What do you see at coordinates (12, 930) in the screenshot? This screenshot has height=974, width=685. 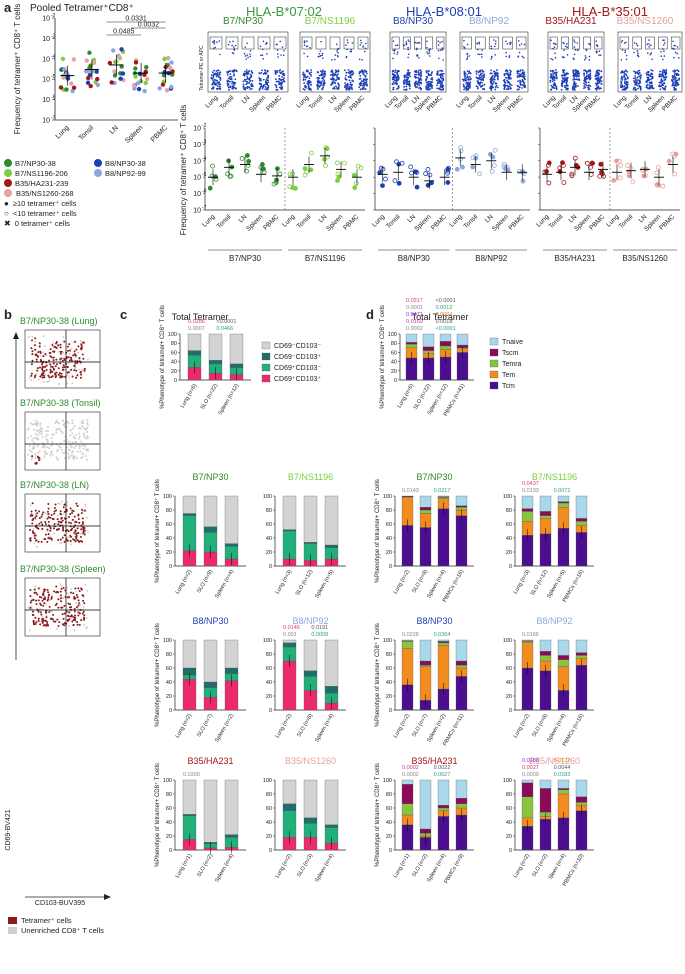 I see `b-legend-swatch` at bounding box center [12, 930].